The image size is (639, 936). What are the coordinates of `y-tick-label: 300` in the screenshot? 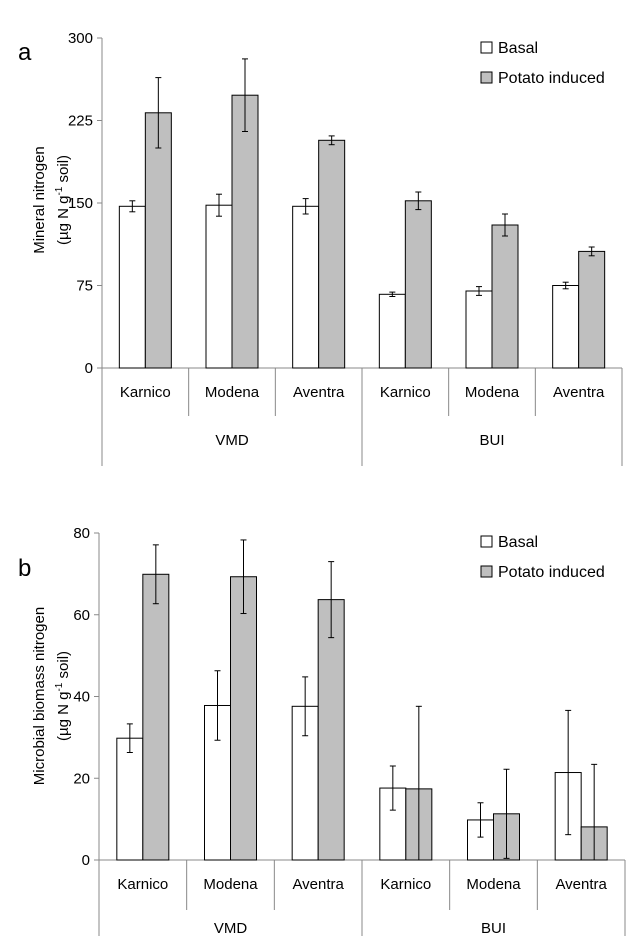 It's located at (80, 38).